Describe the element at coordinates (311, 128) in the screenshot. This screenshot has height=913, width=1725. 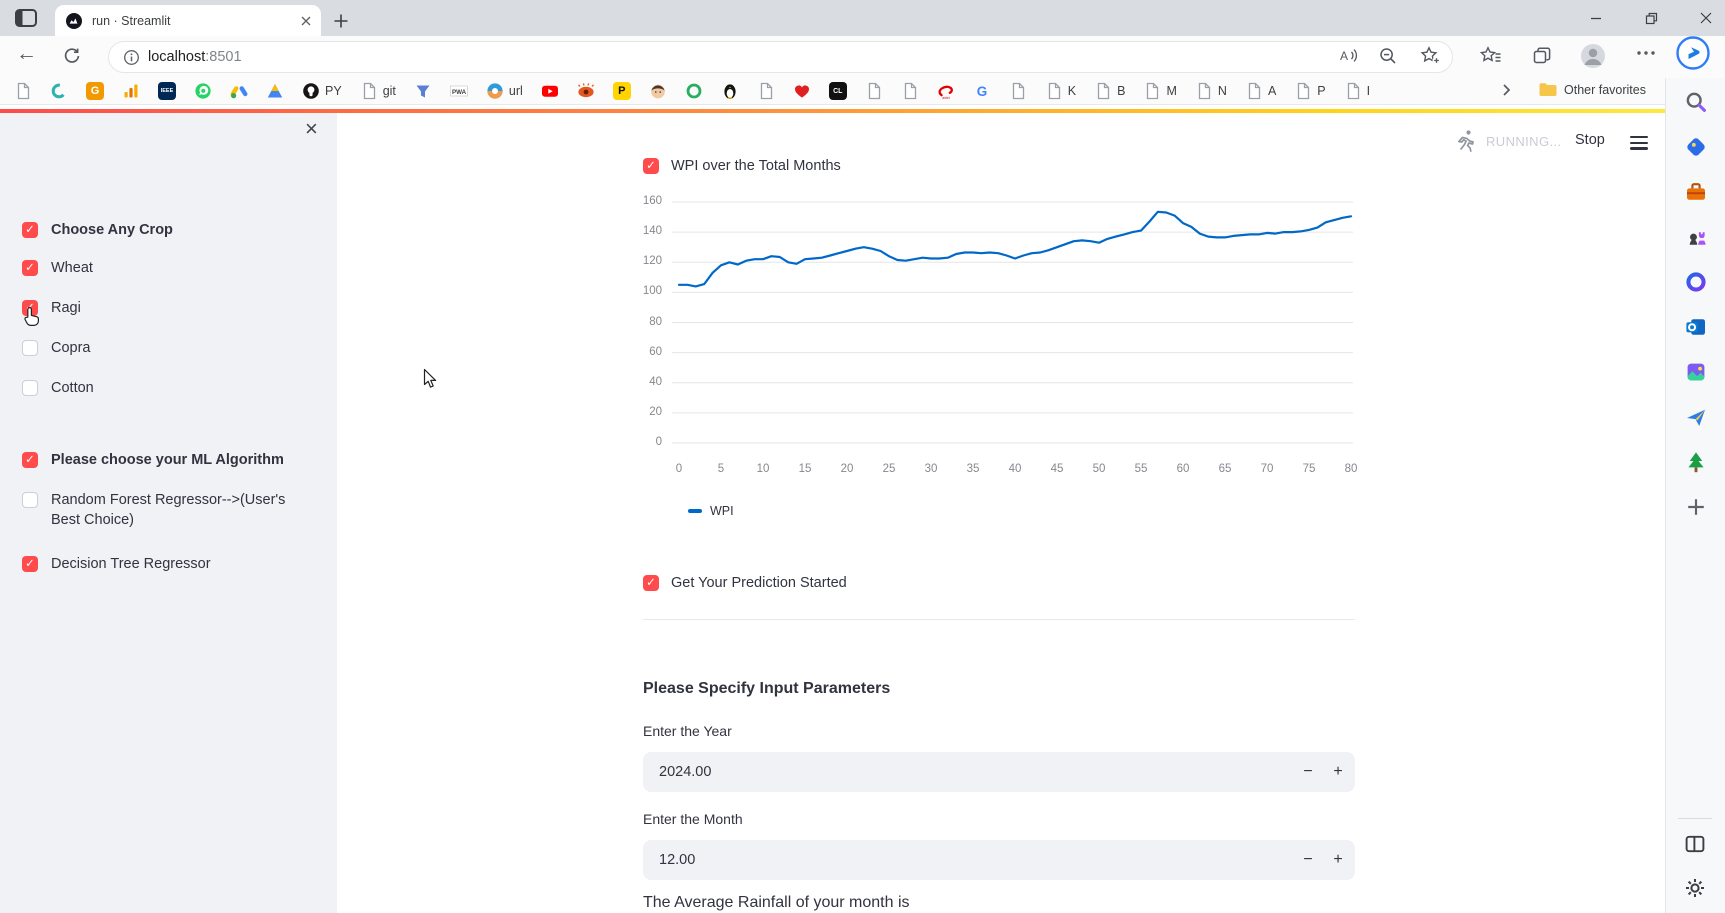
I see `sidebar-close-icon: ×` at that location.